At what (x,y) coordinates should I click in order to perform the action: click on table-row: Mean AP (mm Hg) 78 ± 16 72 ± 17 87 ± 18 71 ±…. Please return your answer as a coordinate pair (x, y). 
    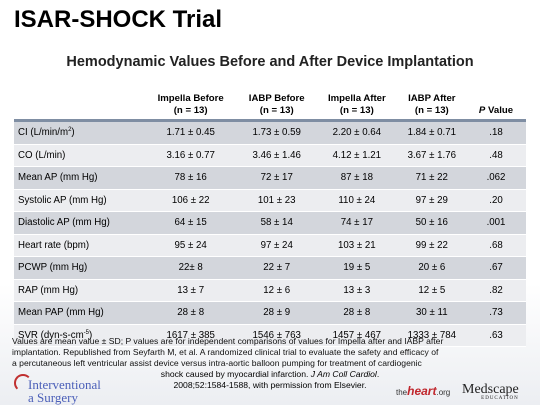
    Looking at the image, I should click on (270, 177).